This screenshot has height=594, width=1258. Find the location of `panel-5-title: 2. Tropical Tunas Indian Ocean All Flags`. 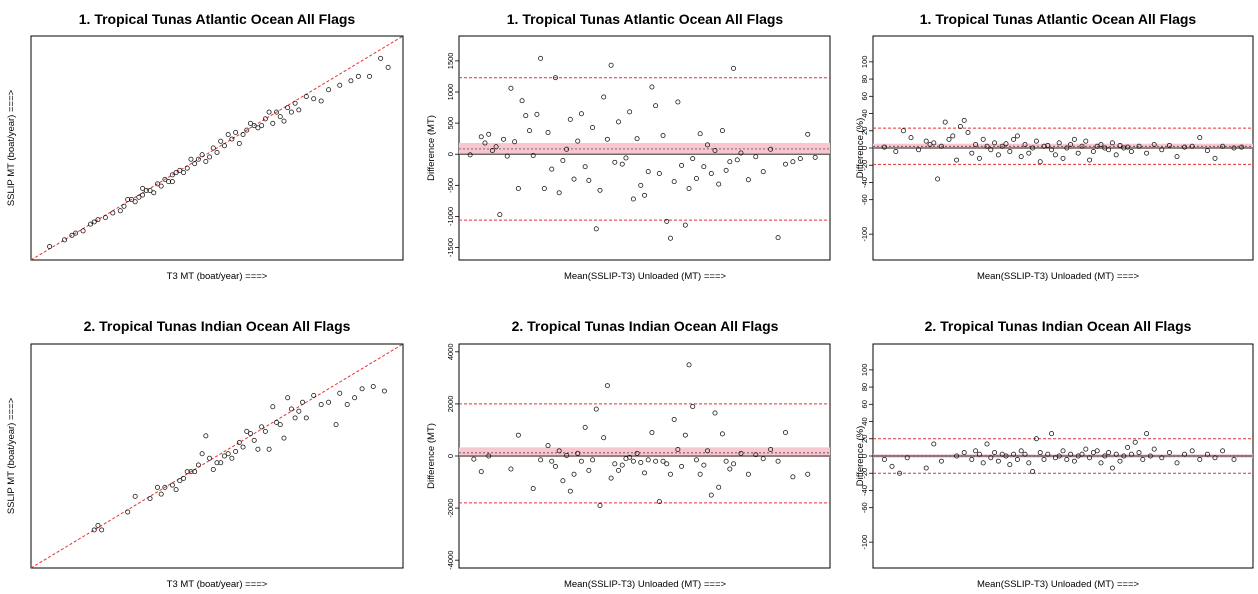

panel-5-title: 2. Tropical Tunas Indian Ocean All Flags is located at coordinates (645, 326).